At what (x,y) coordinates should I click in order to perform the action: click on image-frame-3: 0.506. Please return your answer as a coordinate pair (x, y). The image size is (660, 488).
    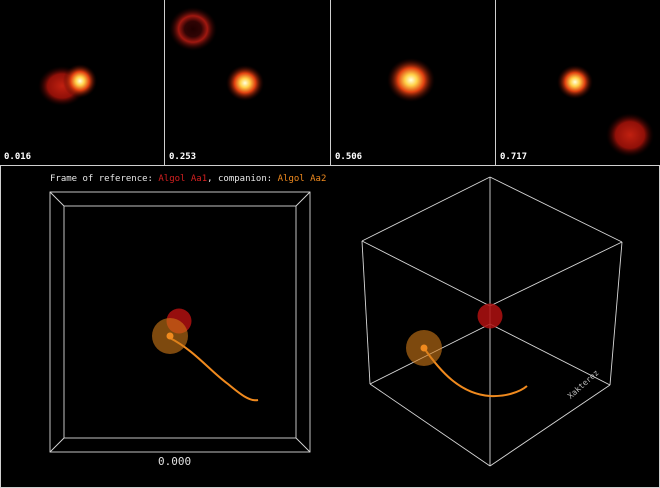
    Looking at the image, I should click on (412, 82).